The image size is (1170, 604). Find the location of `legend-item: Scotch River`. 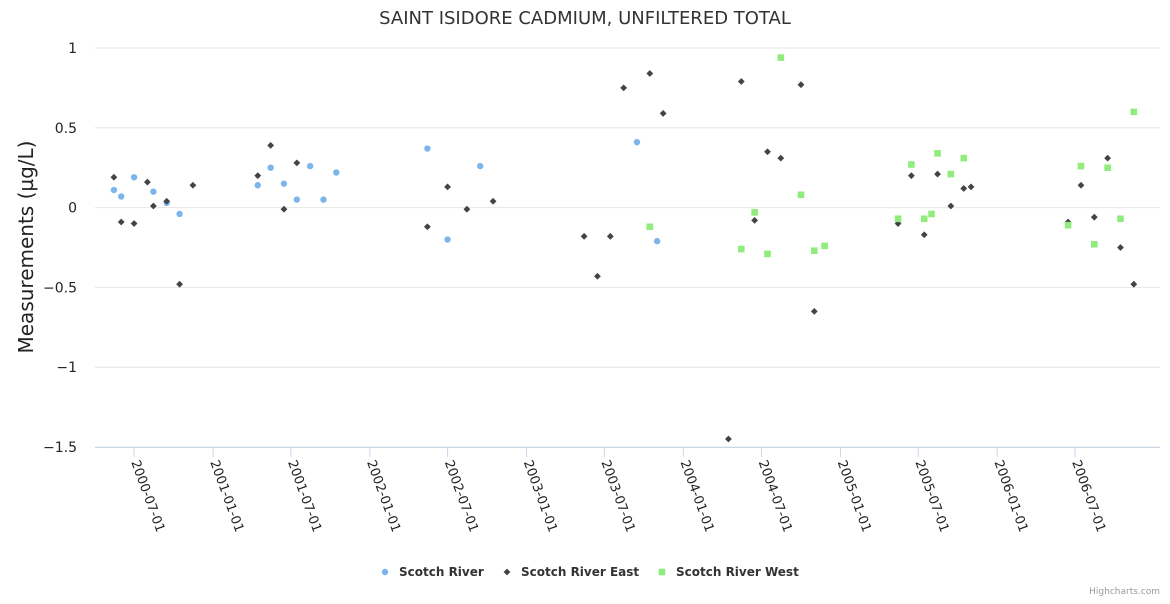

legend-item: Scotch River is located at coordinates (432, 572).